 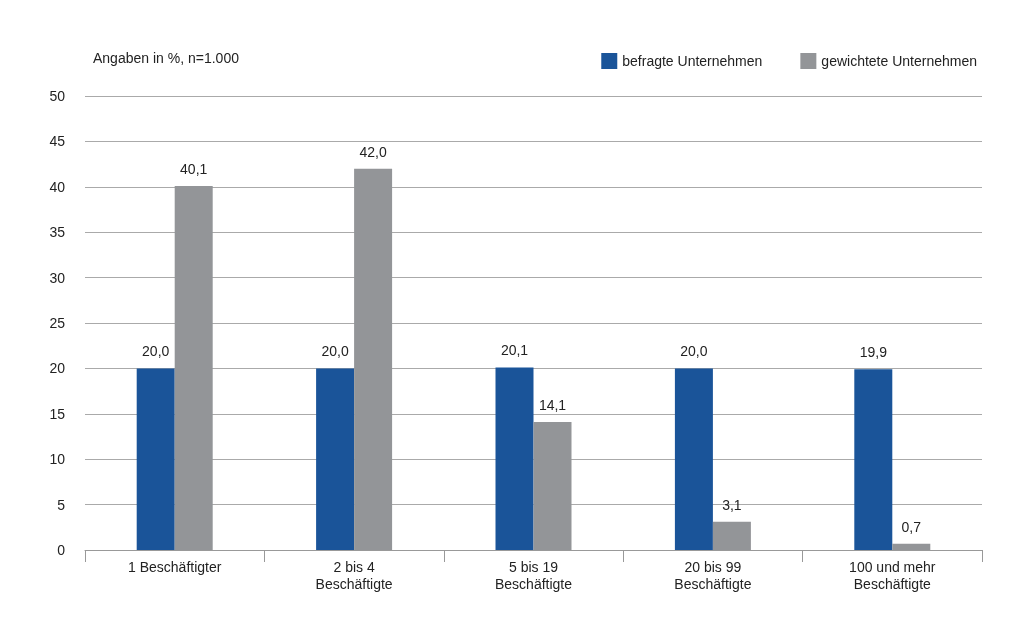 What do you see at coordinates (732, 504) in the screenshot?
I see `data-label: 3,1` at bounding box center [732, 504].